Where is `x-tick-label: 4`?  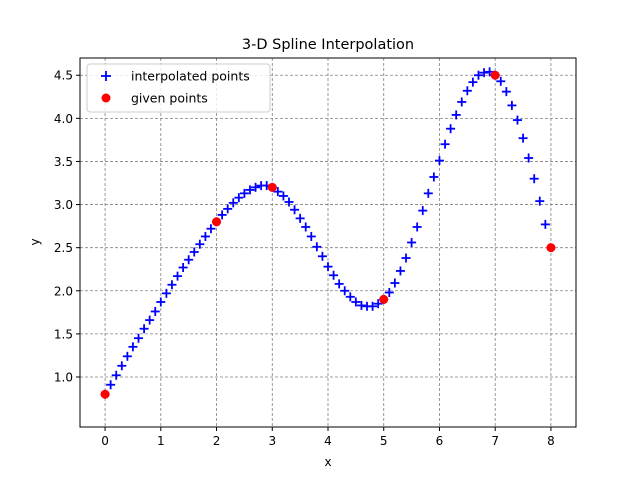
x-tick-label: 4 is located at coordinates (328, 441).